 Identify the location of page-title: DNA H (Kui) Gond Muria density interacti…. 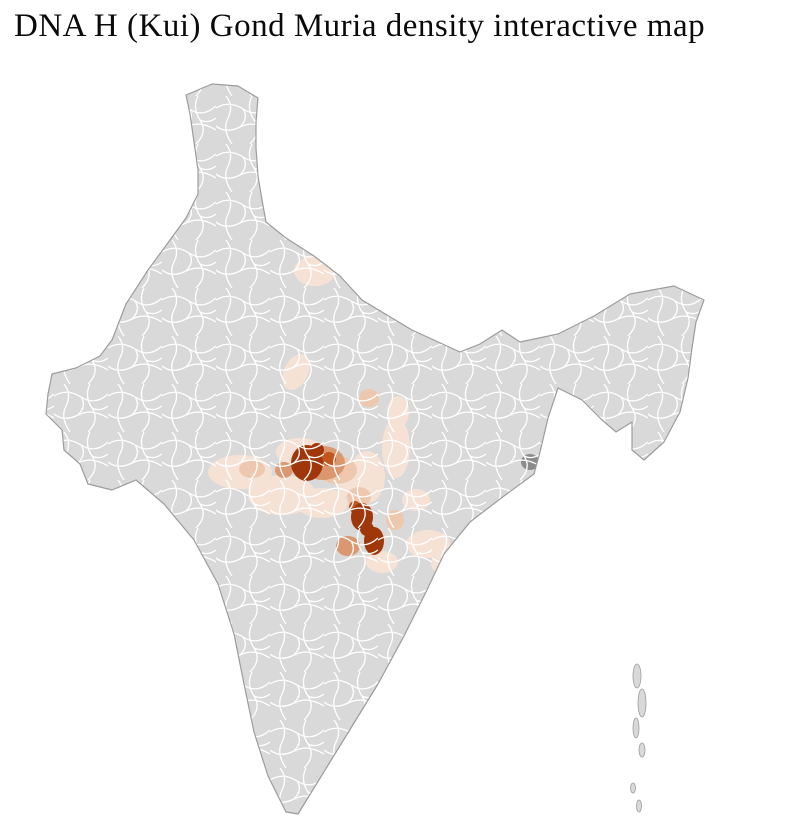
(360, 26).